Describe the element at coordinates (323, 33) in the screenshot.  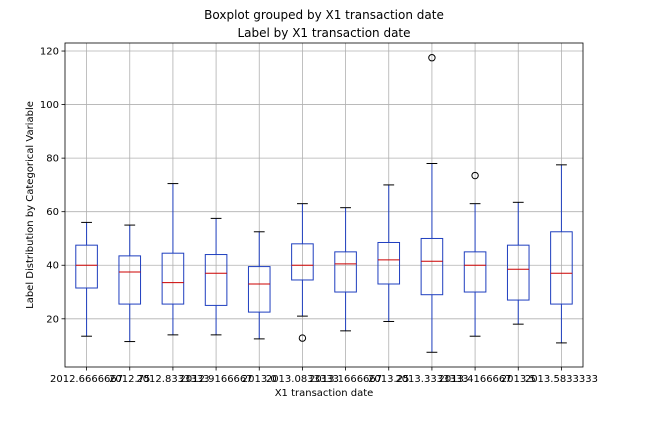
I see `chart-subtitle: Label by X1 transaction date` at that location.